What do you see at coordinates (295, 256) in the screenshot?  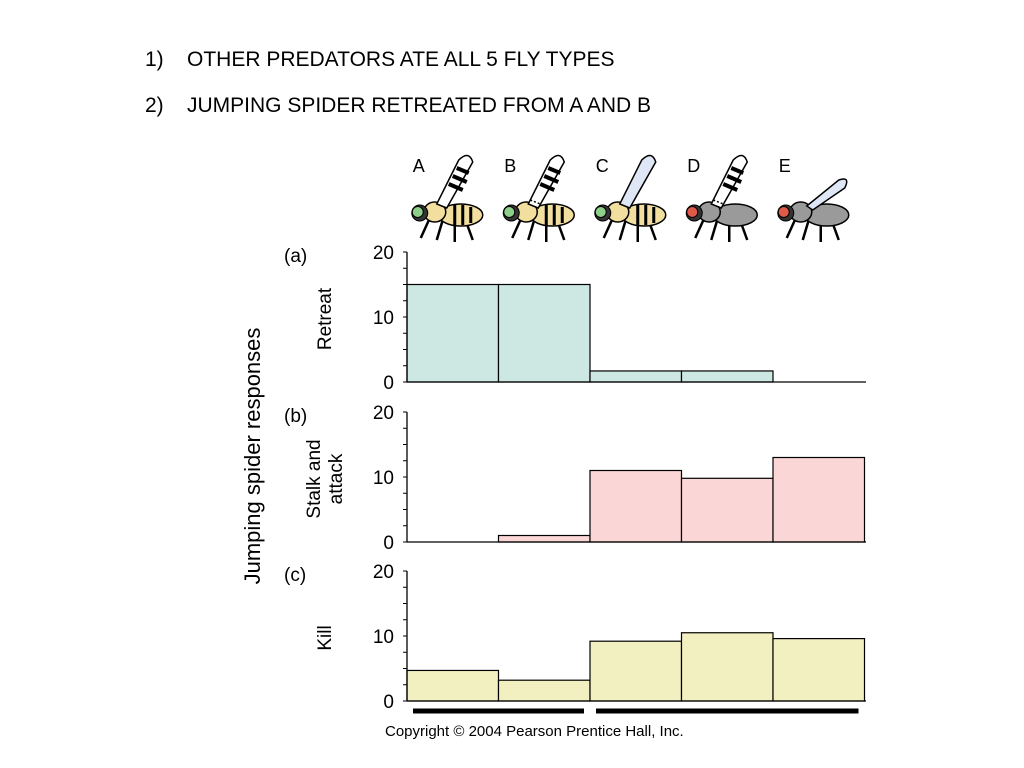 I see `panel-label: (a)` at bounding box center [295, 256].